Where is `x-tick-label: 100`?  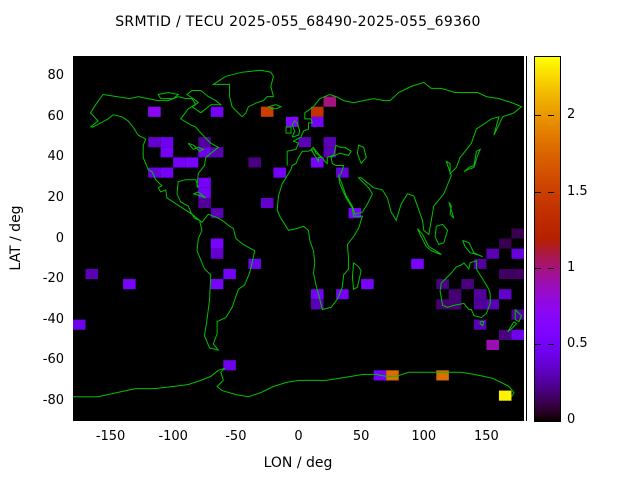
x-tick-label: 100 is located at coordinates (424, 436).